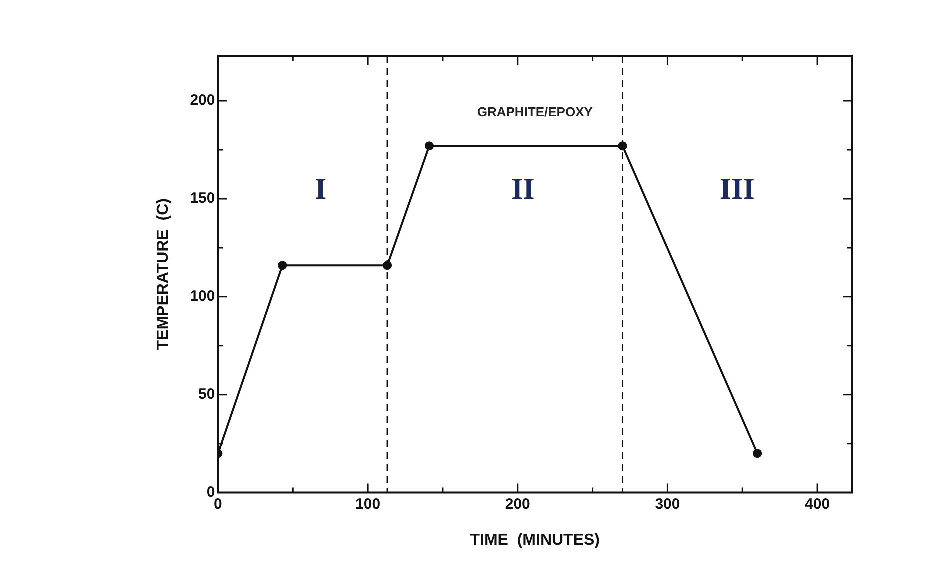 This screenshot has height=578, width=936. What do you see at coordinates (321, 189) in the screenshot?
I see `annotation: I` at bounding box center [321, 189].